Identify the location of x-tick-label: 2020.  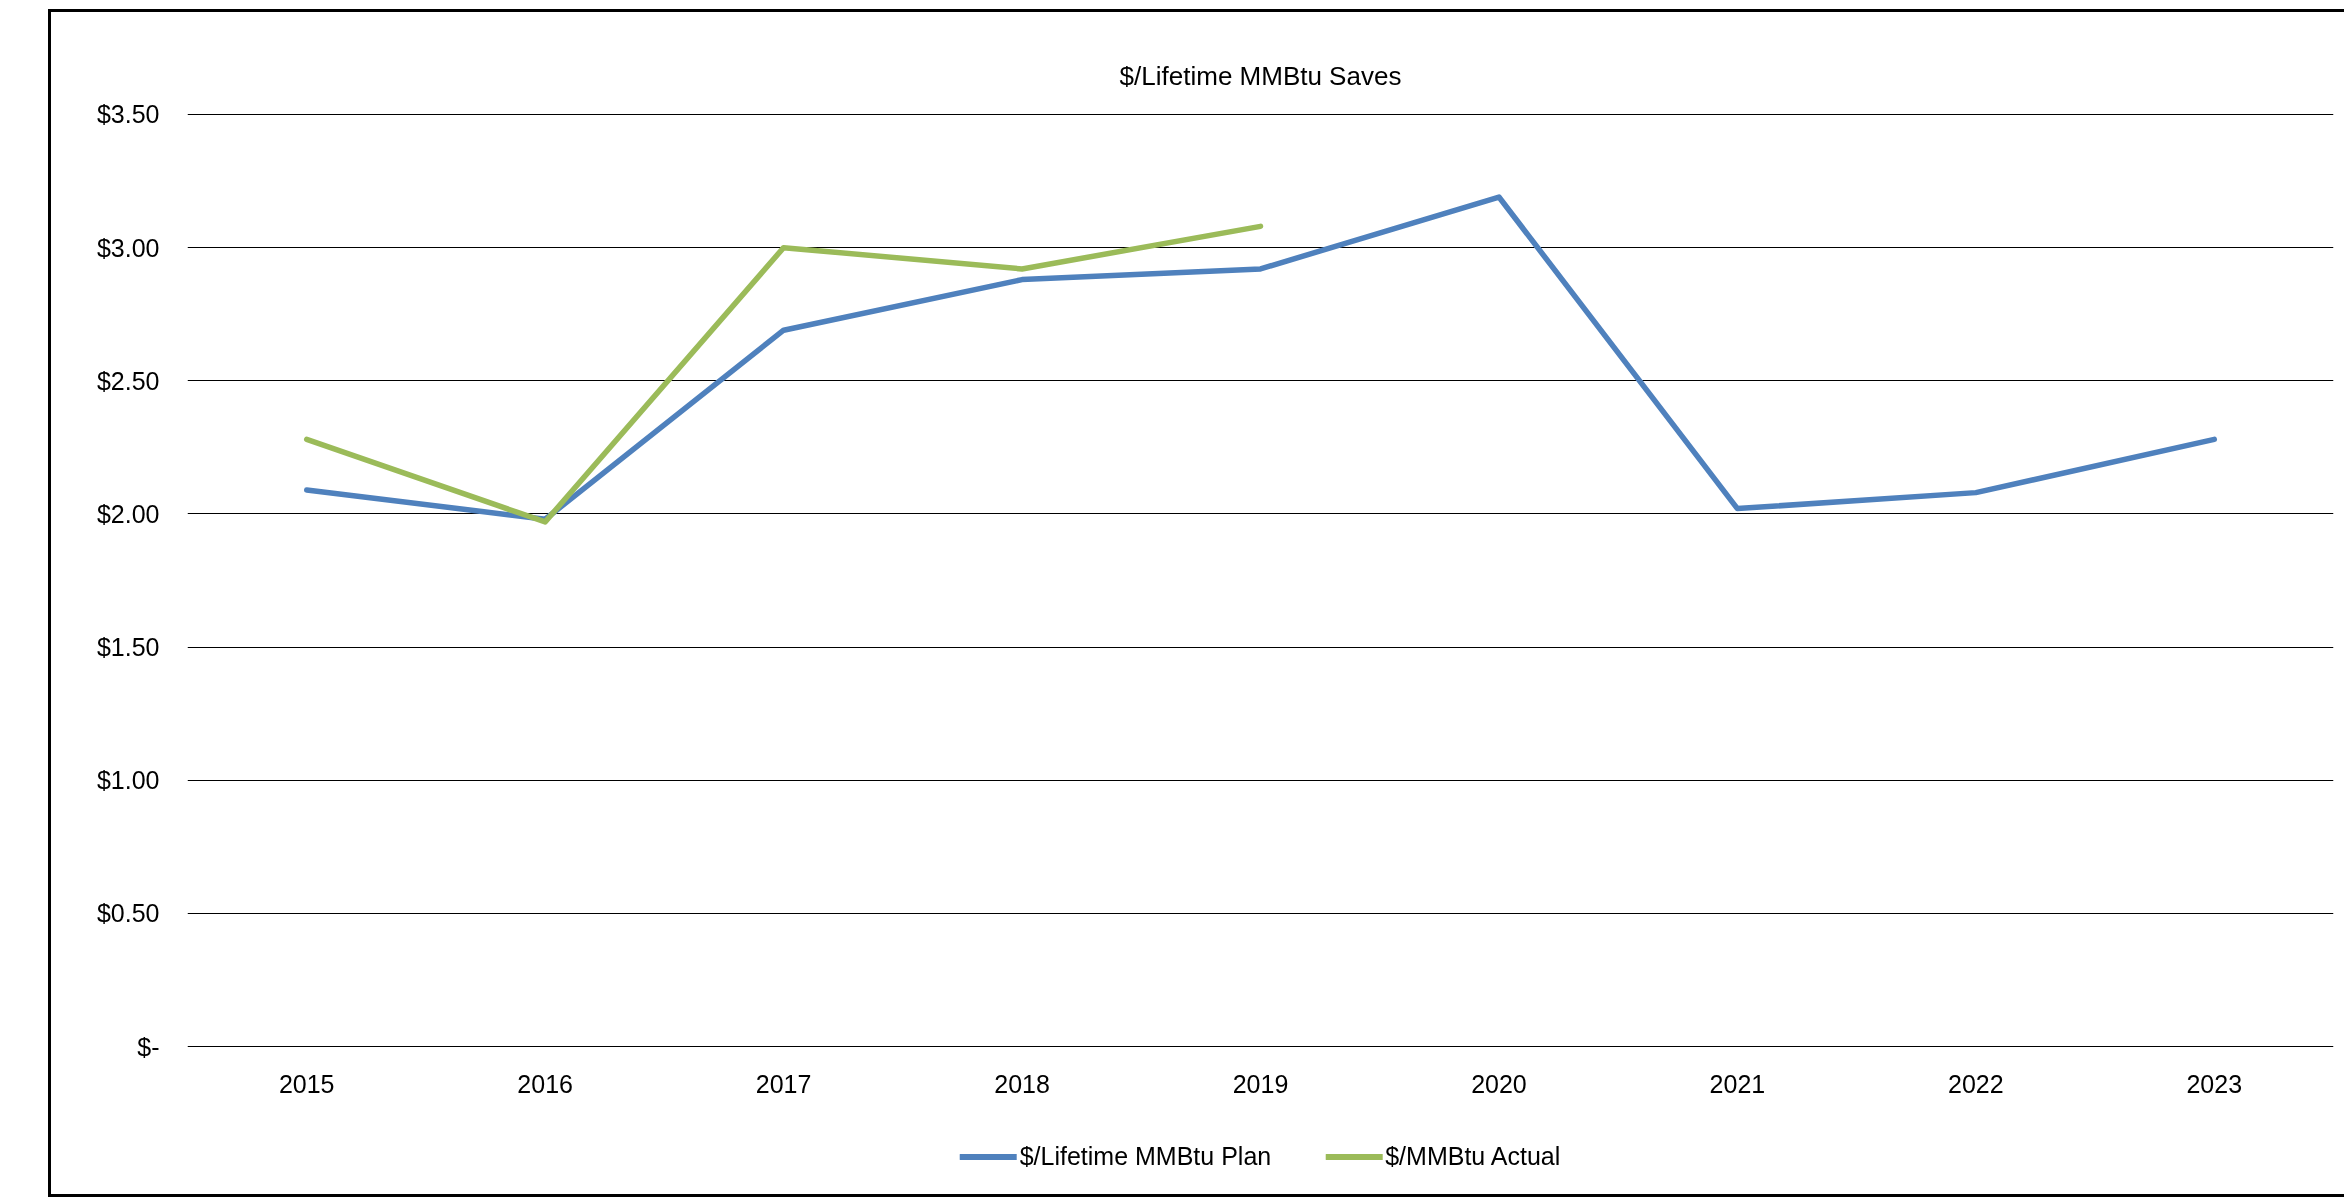
(1499, 1083).